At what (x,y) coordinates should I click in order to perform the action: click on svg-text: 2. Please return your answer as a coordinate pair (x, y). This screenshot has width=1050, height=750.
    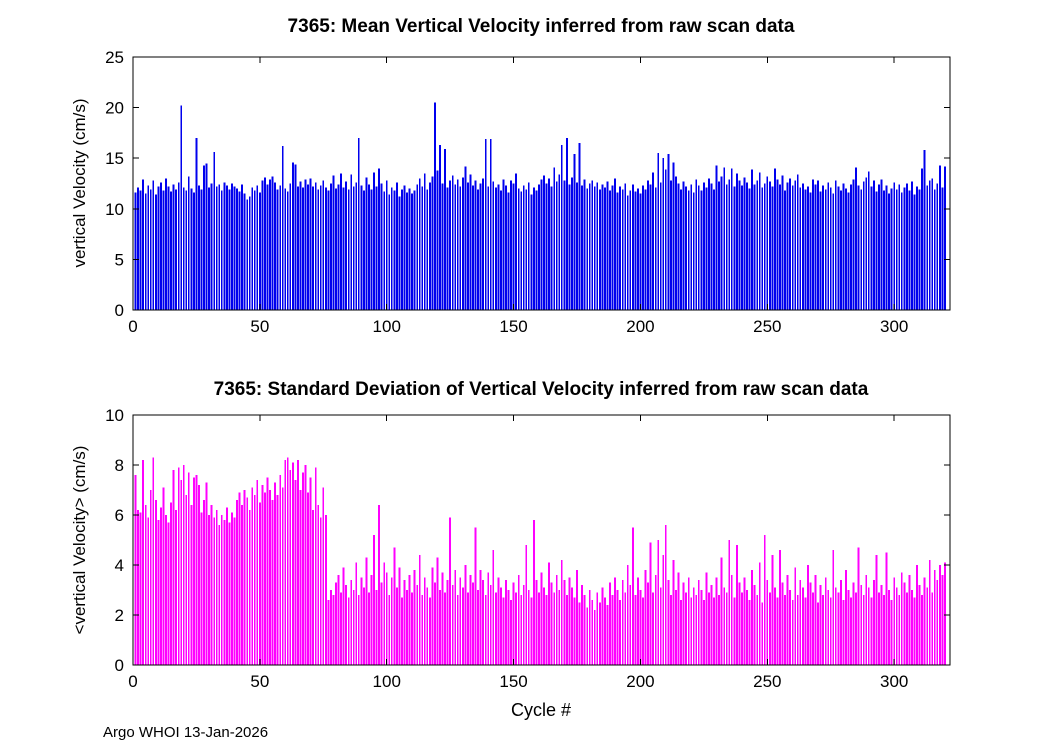
    Looking at the image, I should click on (119, 615).